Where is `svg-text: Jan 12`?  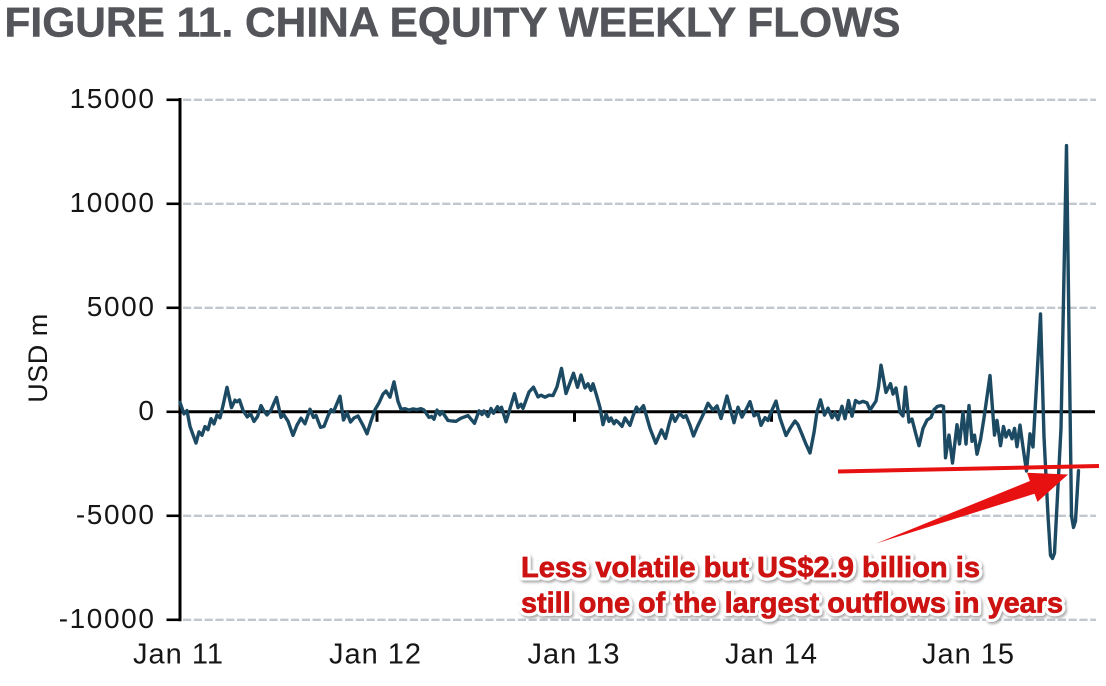 svg-text: Jan 12 is located at coordinates (375, 655).